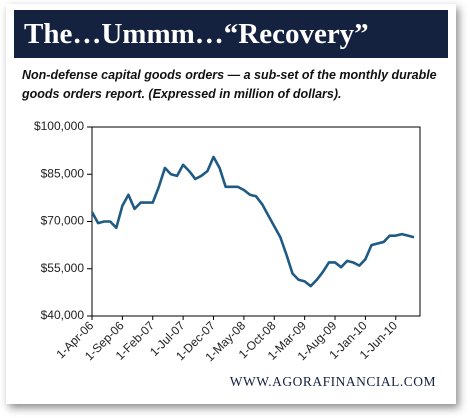  I want to click on y-tick-label: $100,000, so click(59, 126).